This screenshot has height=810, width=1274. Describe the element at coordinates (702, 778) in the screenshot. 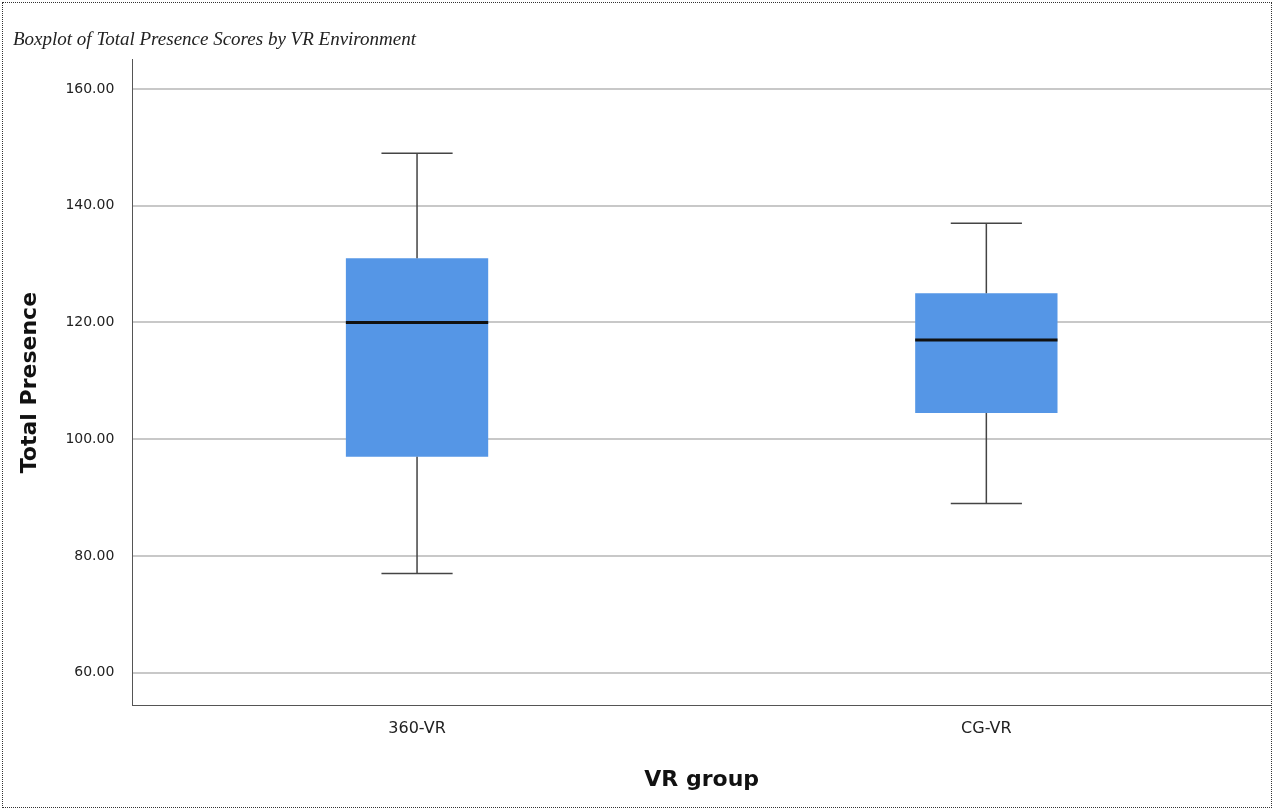

I see `x-axis-title: VR group` at that location.